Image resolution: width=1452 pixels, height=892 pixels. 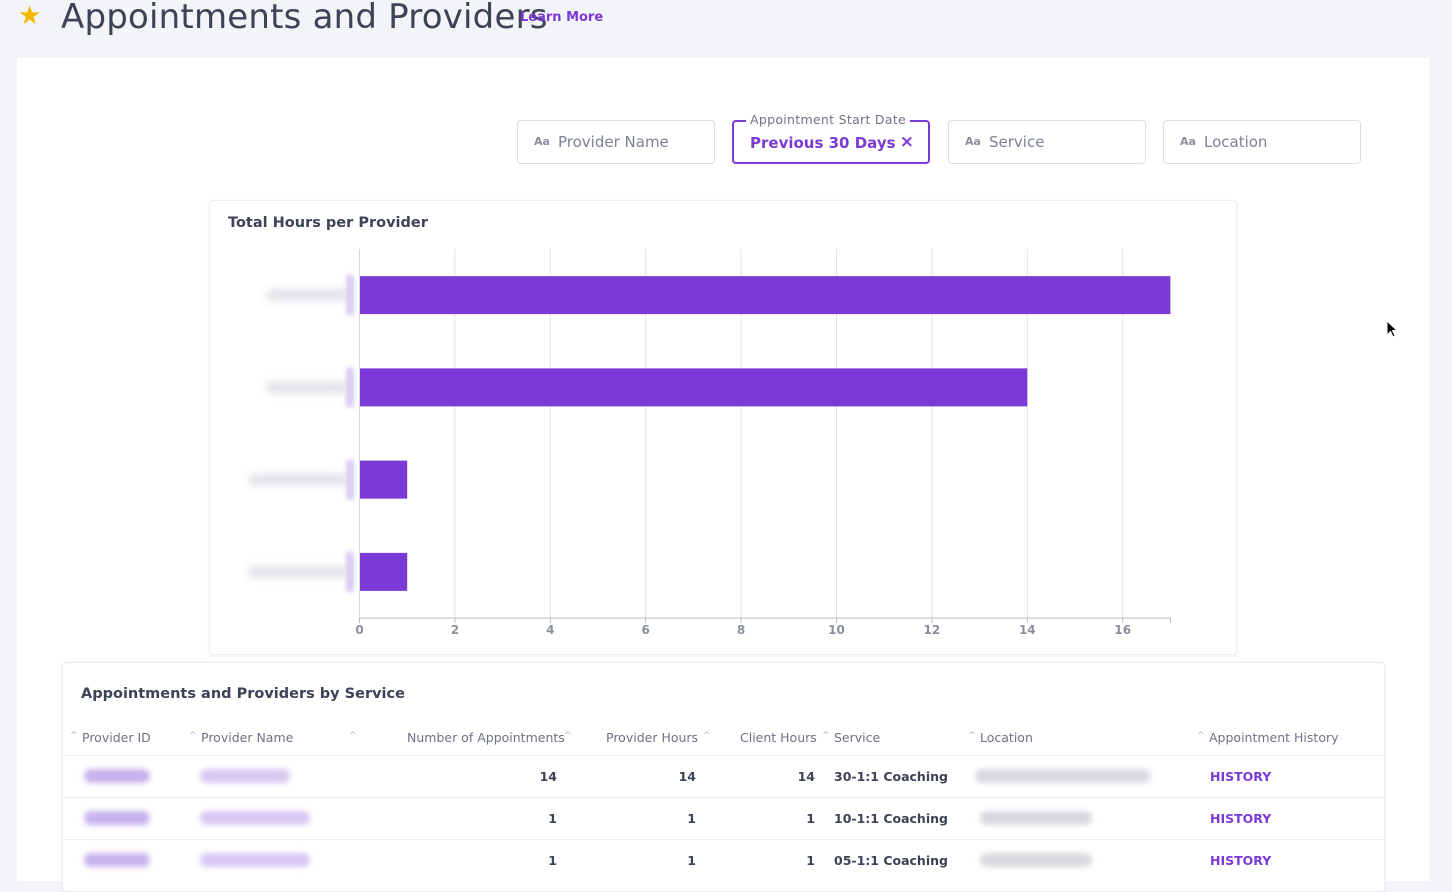 What do you see at coordinates (806, 776) in the screenshot?
I see `client-hours-cell: 14` at bounding box center [806, 776].